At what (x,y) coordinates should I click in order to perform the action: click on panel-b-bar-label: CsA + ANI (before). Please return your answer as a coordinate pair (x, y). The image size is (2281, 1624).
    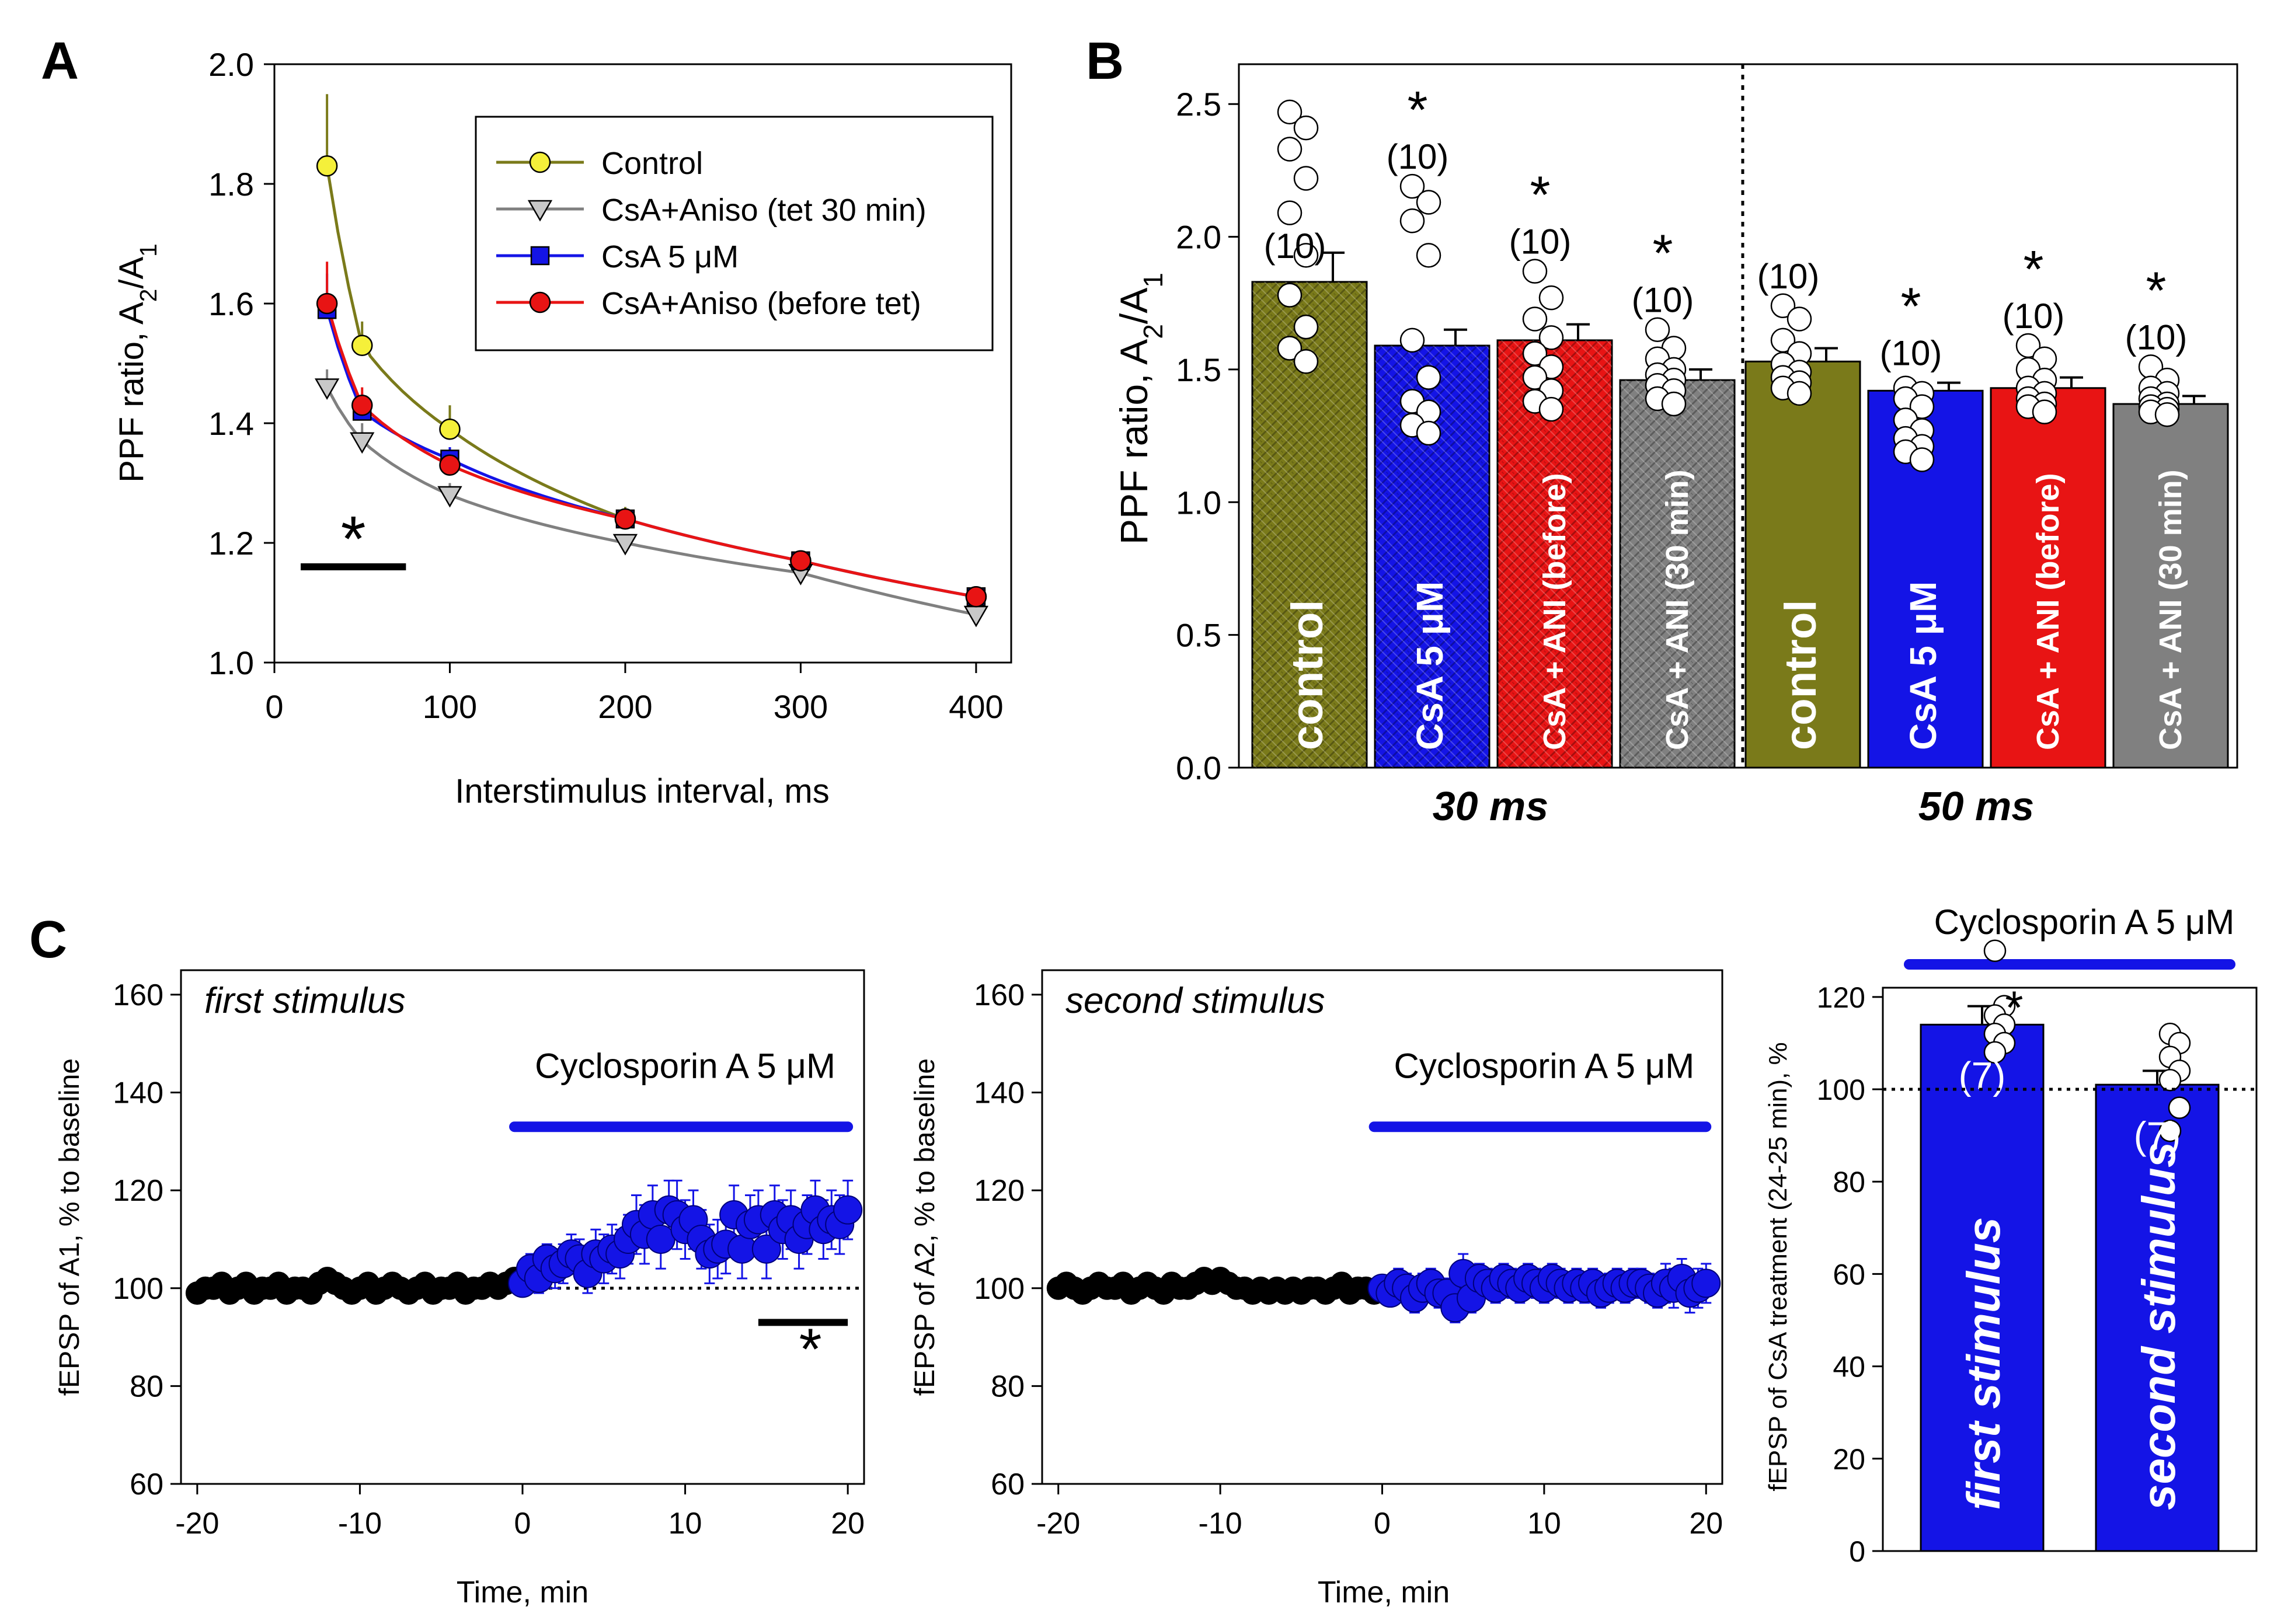
    Looking at the image, I should click on (2048, 611).